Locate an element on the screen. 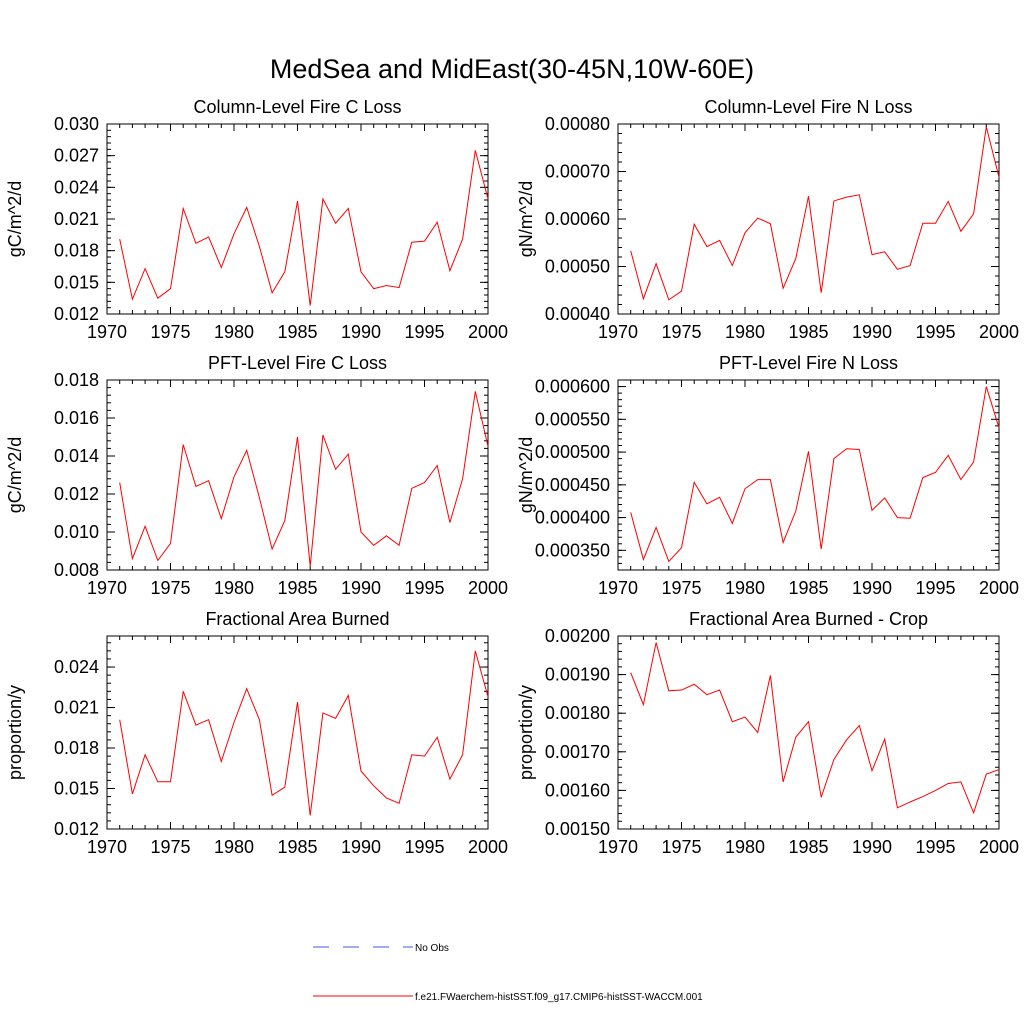  y-tick-label: 0.00150 is located at coordinates (577, 829).